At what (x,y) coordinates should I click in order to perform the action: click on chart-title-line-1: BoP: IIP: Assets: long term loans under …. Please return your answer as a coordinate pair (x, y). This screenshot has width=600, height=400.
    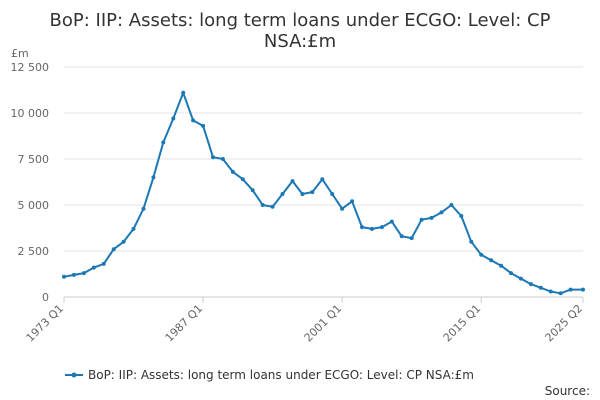
    Looking at the image, I should click on (300, 20).